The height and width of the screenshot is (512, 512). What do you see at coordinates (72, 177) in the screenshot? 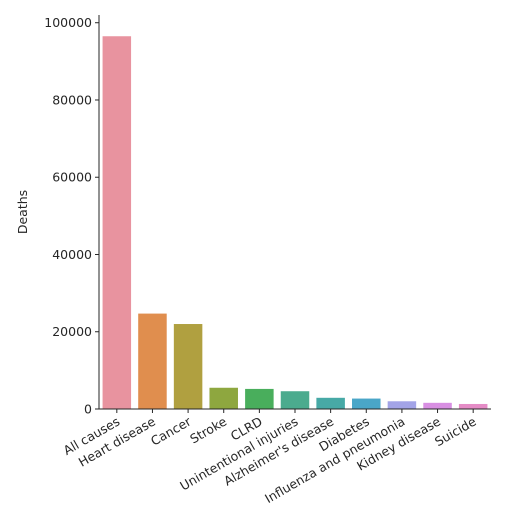
I see `y-tick-label: 60000` at bounding box center [72, 177].